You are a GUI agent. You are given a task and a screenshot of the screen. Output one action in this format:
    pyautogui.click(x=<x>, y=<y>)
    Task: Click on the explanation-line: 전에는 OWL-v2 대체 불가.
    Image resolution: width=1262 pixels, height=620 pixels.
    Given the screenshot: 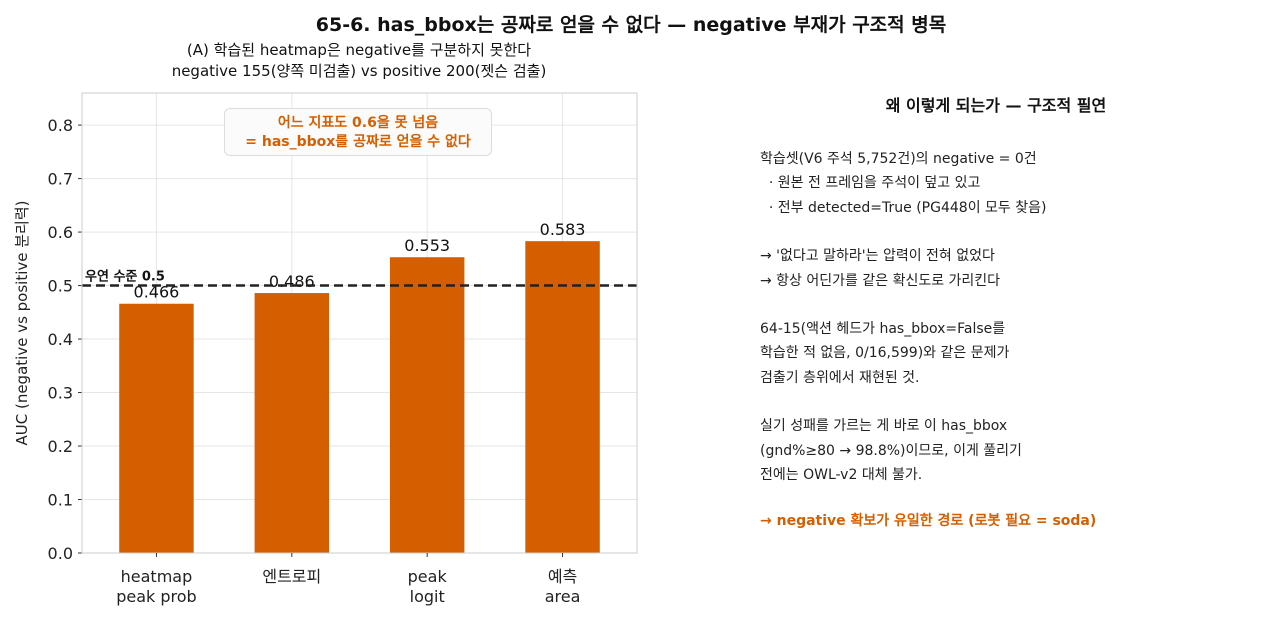 What is the action you would take?
    pyautogui.click(x=841, y=474)
    